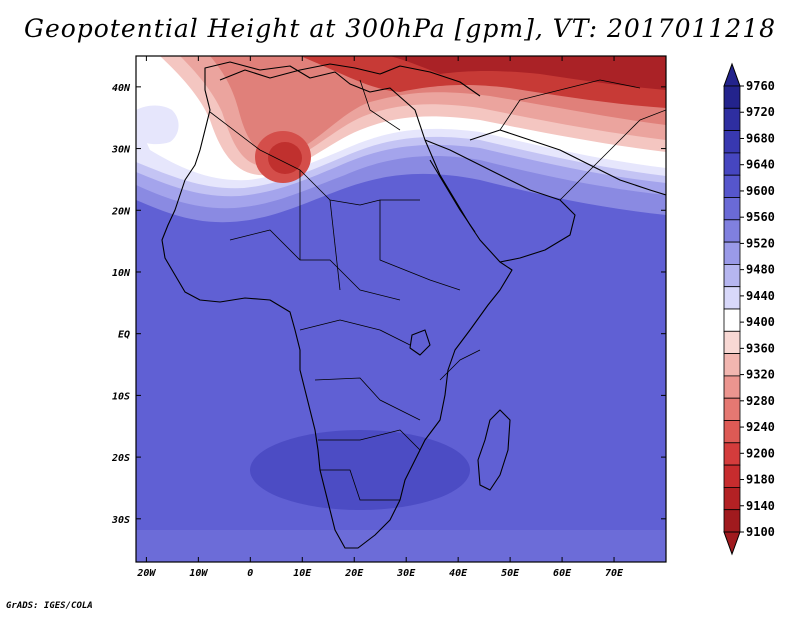 The width and height of the screenshot is (800, 618). What do you see at coordinates (760, 86) in the screenshot?
I see `colorbar-label: 9760` at bounding box center [760, 86].